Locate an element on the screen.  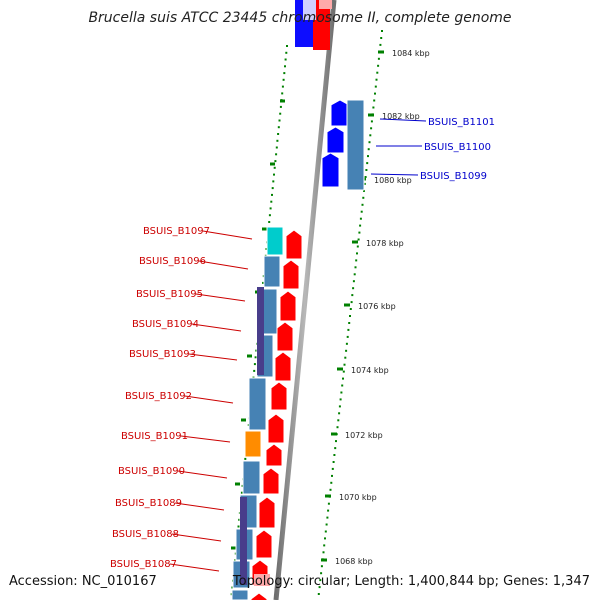
ruler-label-3: 1078 kbp is located at coordinates (385, 243).